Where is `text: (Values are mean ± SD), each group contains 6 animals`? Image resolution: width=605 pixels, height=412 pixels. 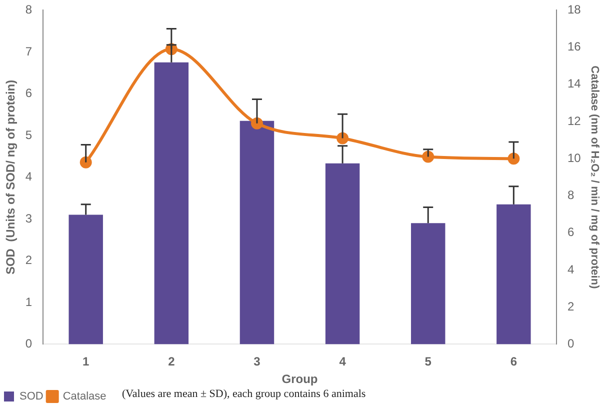 text: (Values are mean ± SD), each group contains 6 animals is located at coordinates (244, 394).